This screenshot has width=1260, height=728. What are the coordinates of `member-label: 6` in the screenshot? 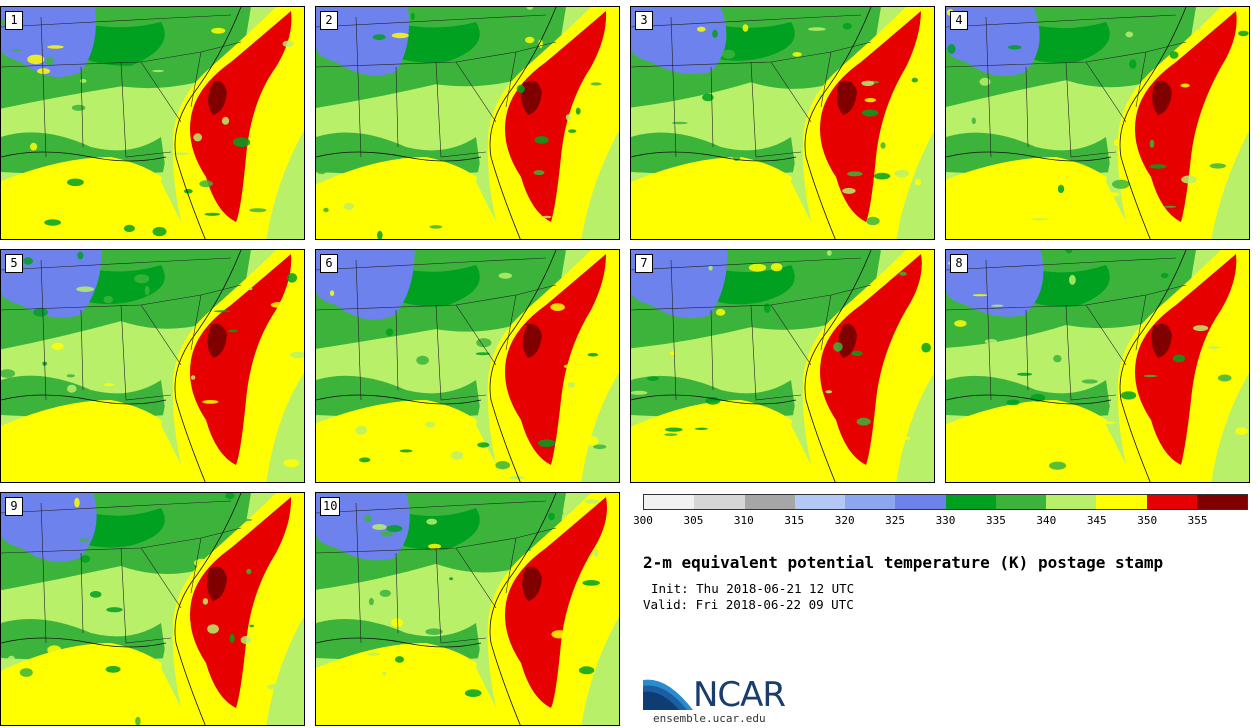 It's located at (329, 263).